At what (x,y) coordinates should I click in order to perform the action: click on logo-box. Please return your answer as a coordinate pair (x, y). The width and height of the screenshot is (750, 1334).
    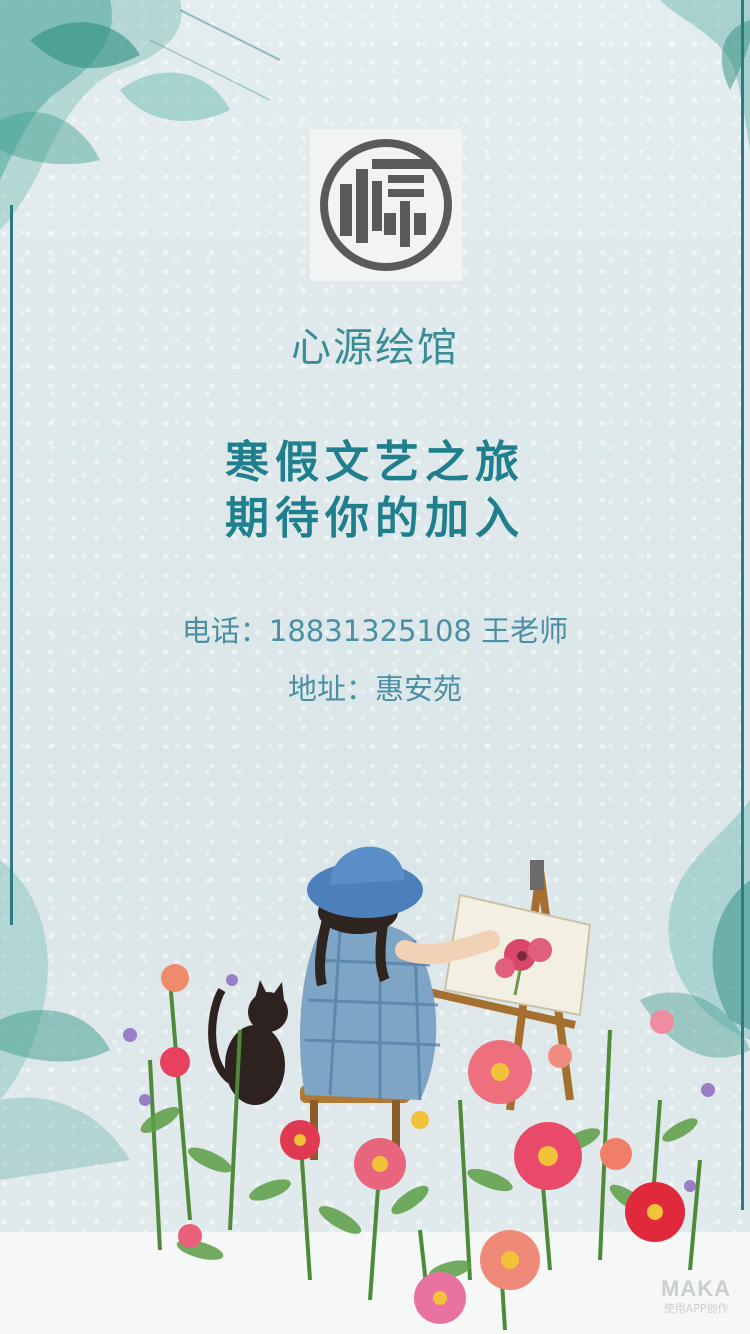
    Looking at the image, I should click on (386, 205).